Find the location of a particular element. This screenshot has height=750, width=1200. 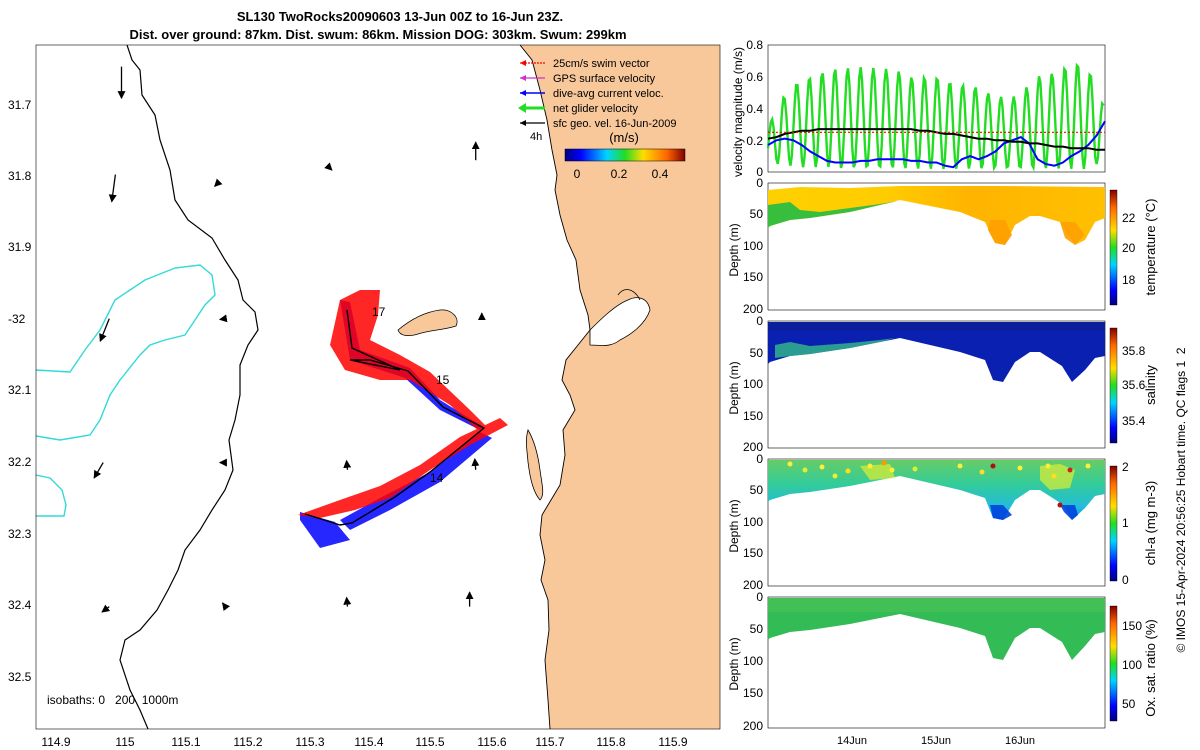

map-ytick-label: 31.7 is located at coordinates (20, 105).